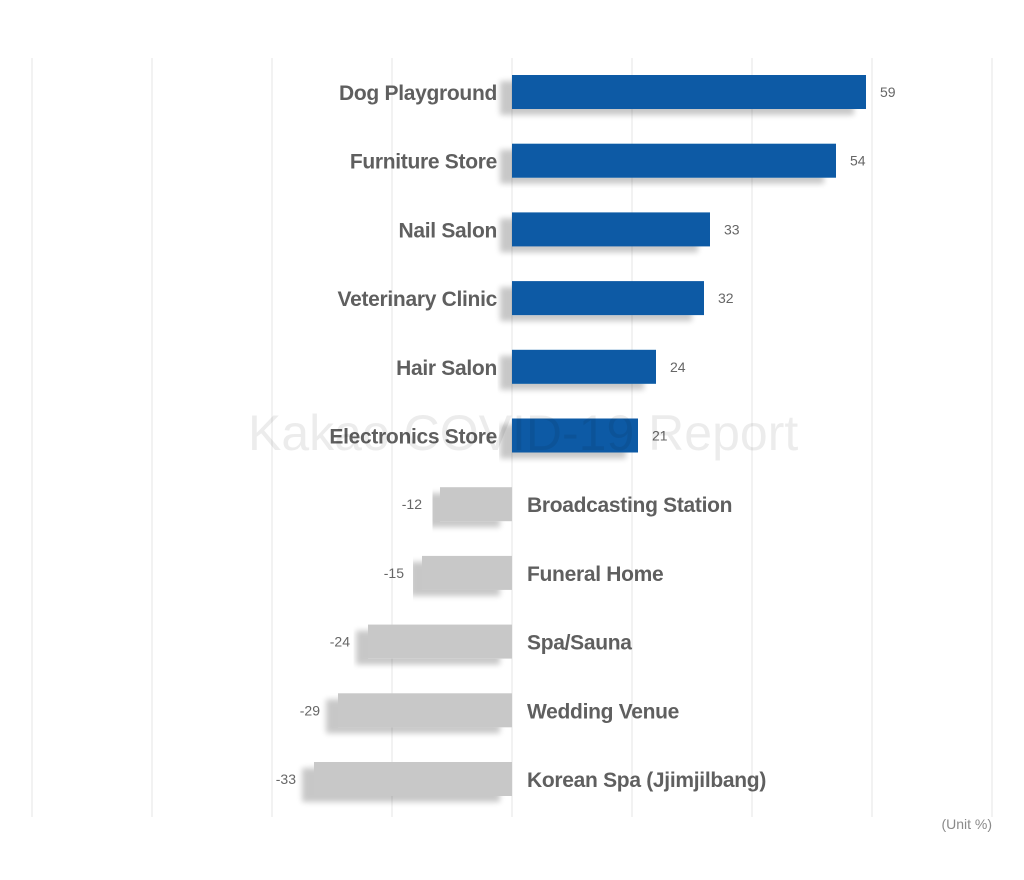 Image resolution: width=1024 pixels, height=880 pixels. I want to click on category-label: Wedding Venue, so click(603, 711).